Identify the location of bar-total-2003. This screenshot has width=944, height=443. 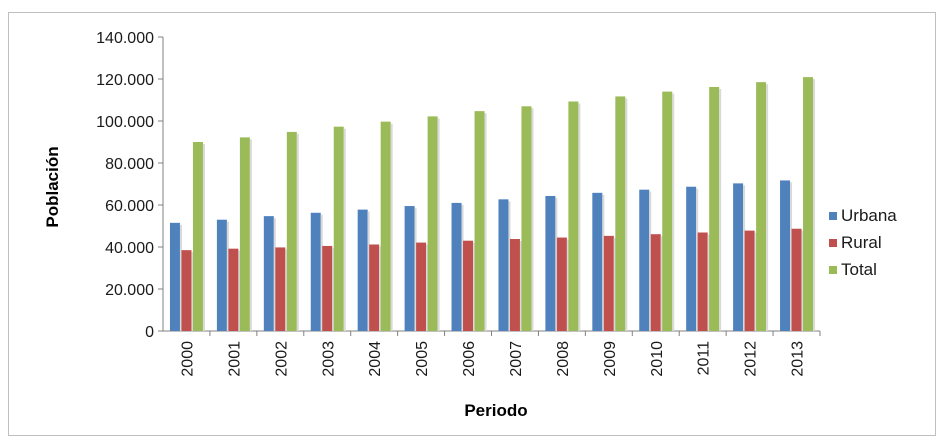
(338, 228).